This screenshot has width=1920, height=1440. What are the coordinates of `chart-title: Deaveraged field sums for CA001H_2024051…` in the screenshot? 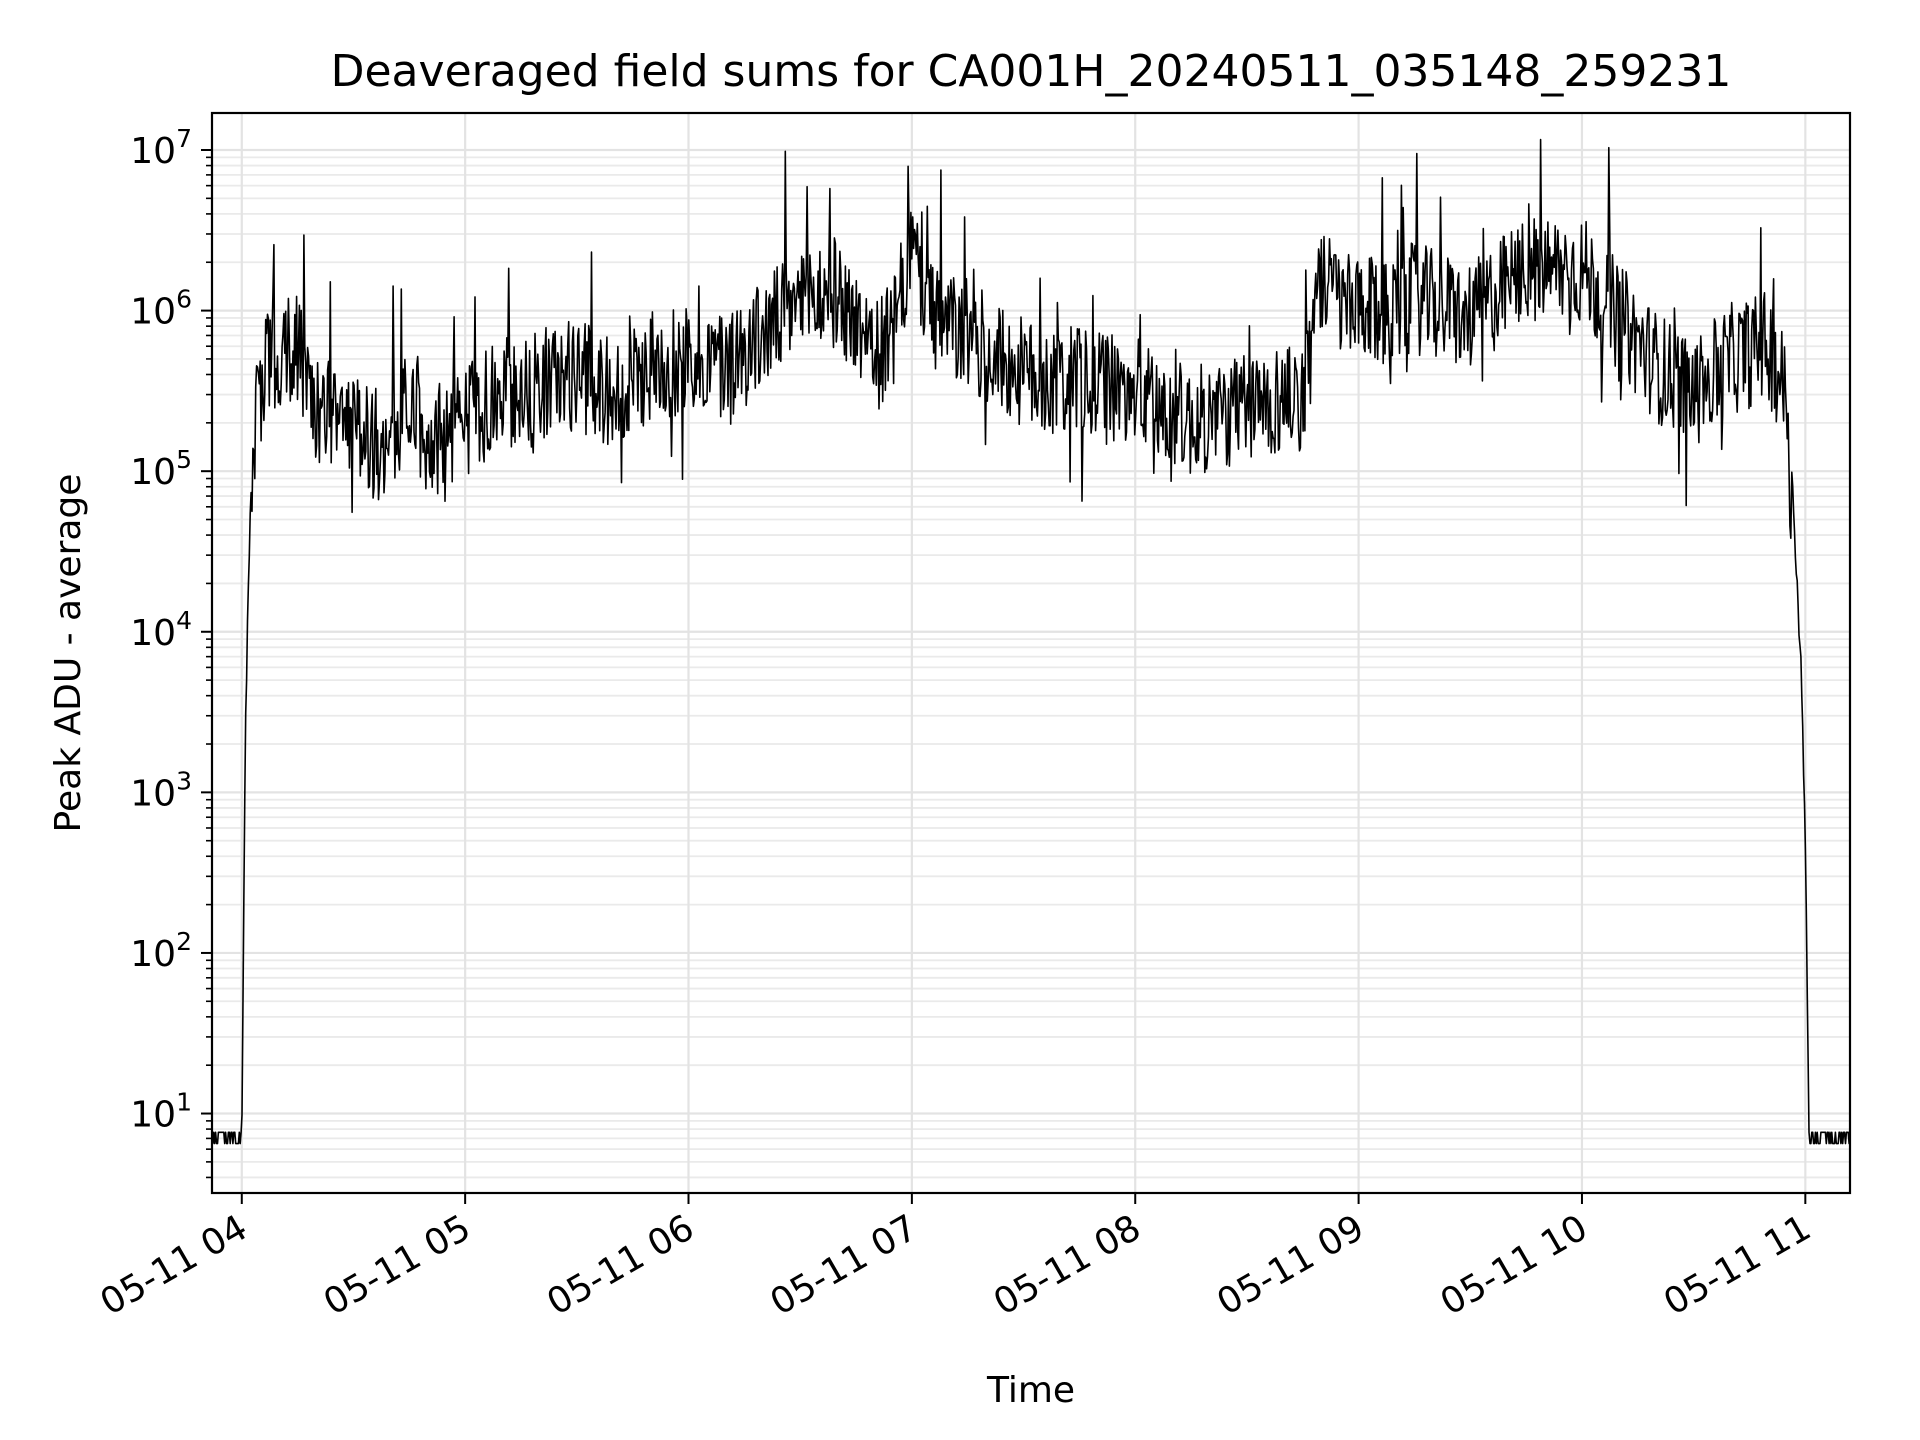 It's located at (1031, 71).